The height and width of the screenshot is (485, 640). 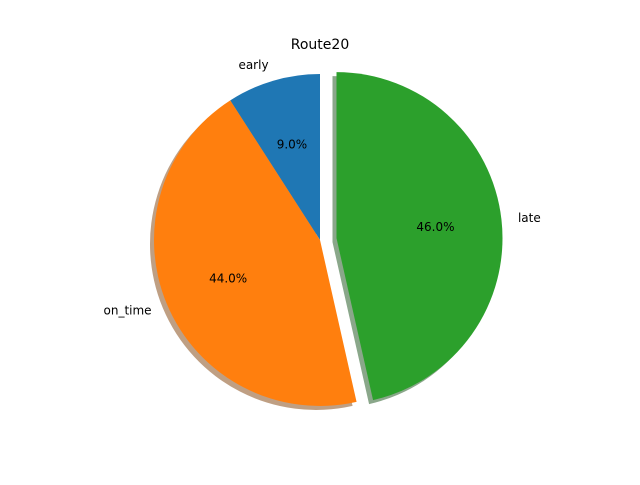 I want to click on slice-percent-on-time: 44.0%, so click(x=228, y=278).